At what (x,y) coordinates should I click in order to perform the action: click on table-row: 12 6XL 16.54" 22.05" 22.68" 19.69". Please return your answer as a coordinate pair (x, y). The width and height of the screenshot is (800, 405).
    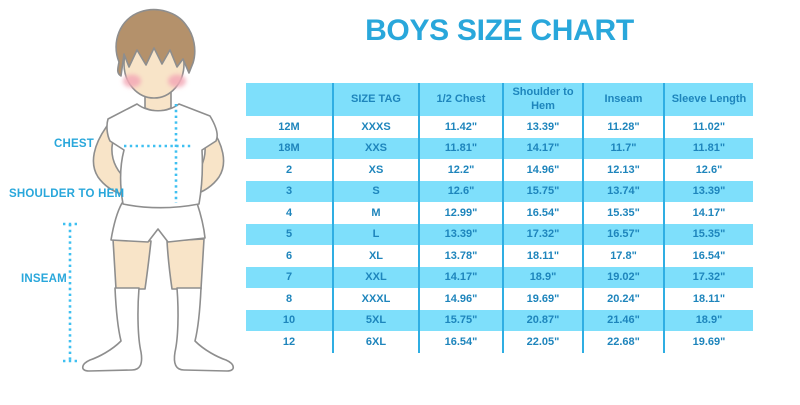
    Looking at the image, I should click on (499, 342).